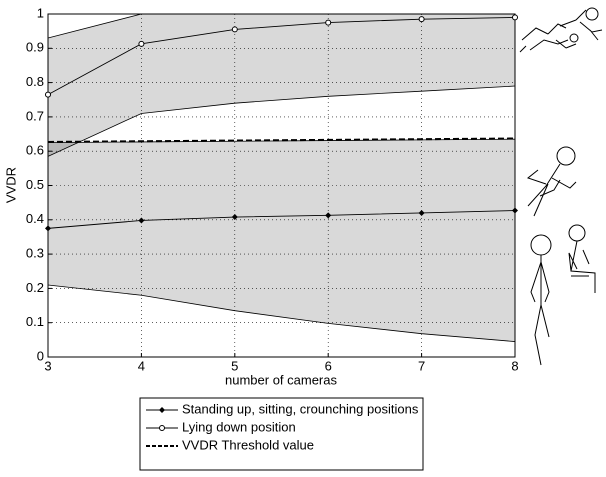 The height and width of the screenshot is (477, 606). I want to click on x-tick-label: 5, so click(234, 365).